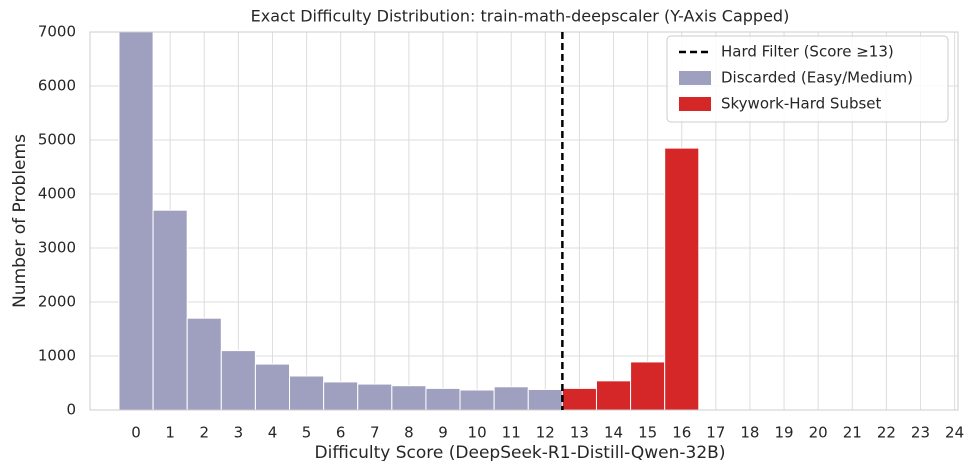  What do you see at coordinates (647, 433) in the screenshot?
I see `x-tick-label: 15` at bounding box center [647, 433].